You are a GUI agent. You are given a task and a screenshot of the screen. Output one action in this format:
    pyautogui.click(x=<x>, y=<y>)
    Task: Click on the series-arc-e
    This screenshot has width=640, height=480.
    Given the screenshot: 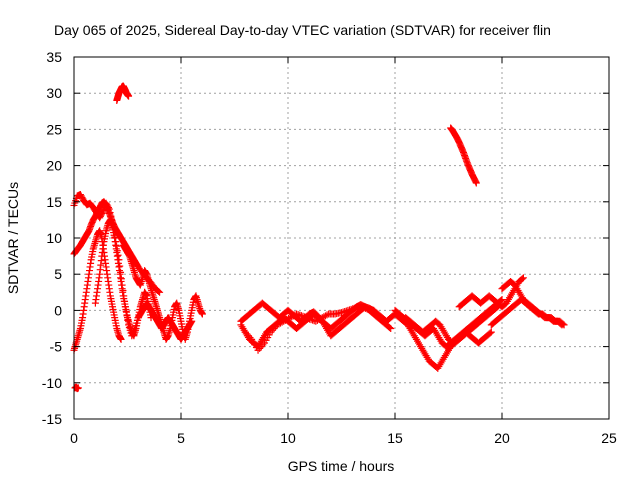 What is the action you would take?
    pyautogui.click(x=162, y=292)
    